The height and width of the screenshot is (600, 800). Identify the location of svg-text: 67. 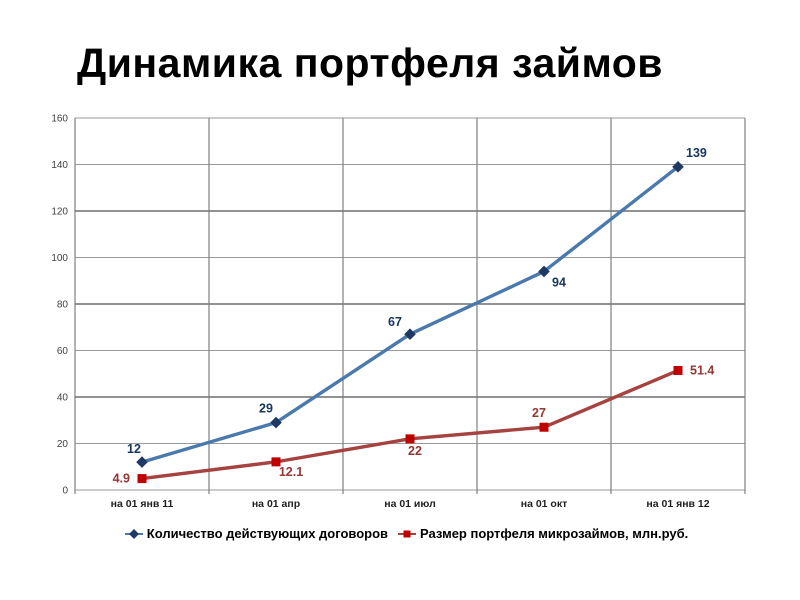
(395, 322).